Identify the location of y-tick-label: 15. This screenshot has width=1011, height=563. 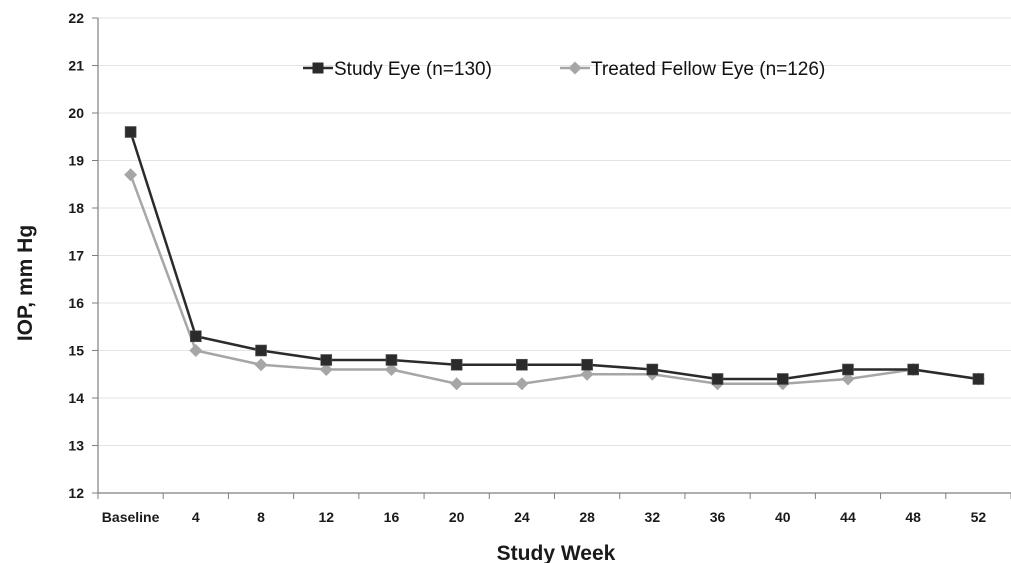
(76, 351).